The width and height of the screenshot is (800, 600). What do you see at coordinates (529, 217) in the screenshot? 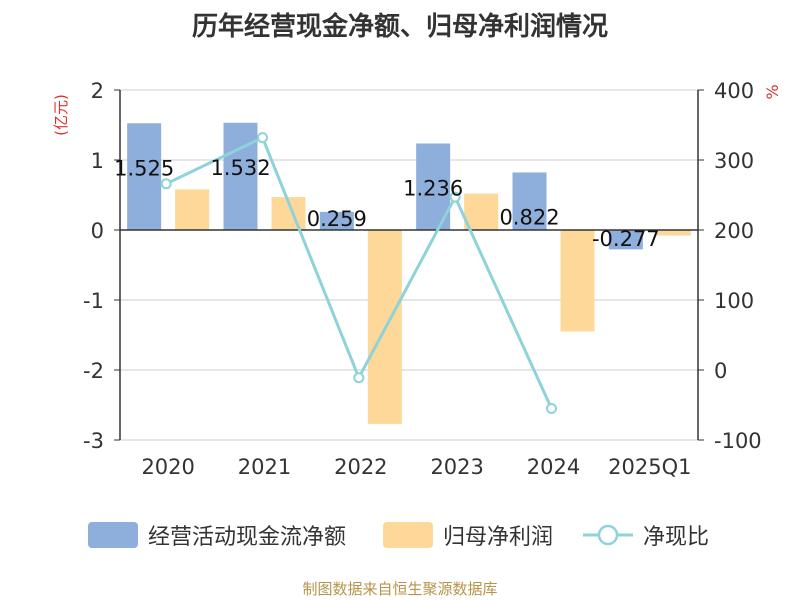
I see `data-label-cashflow: 0.822` at bounding box center [529, 217].